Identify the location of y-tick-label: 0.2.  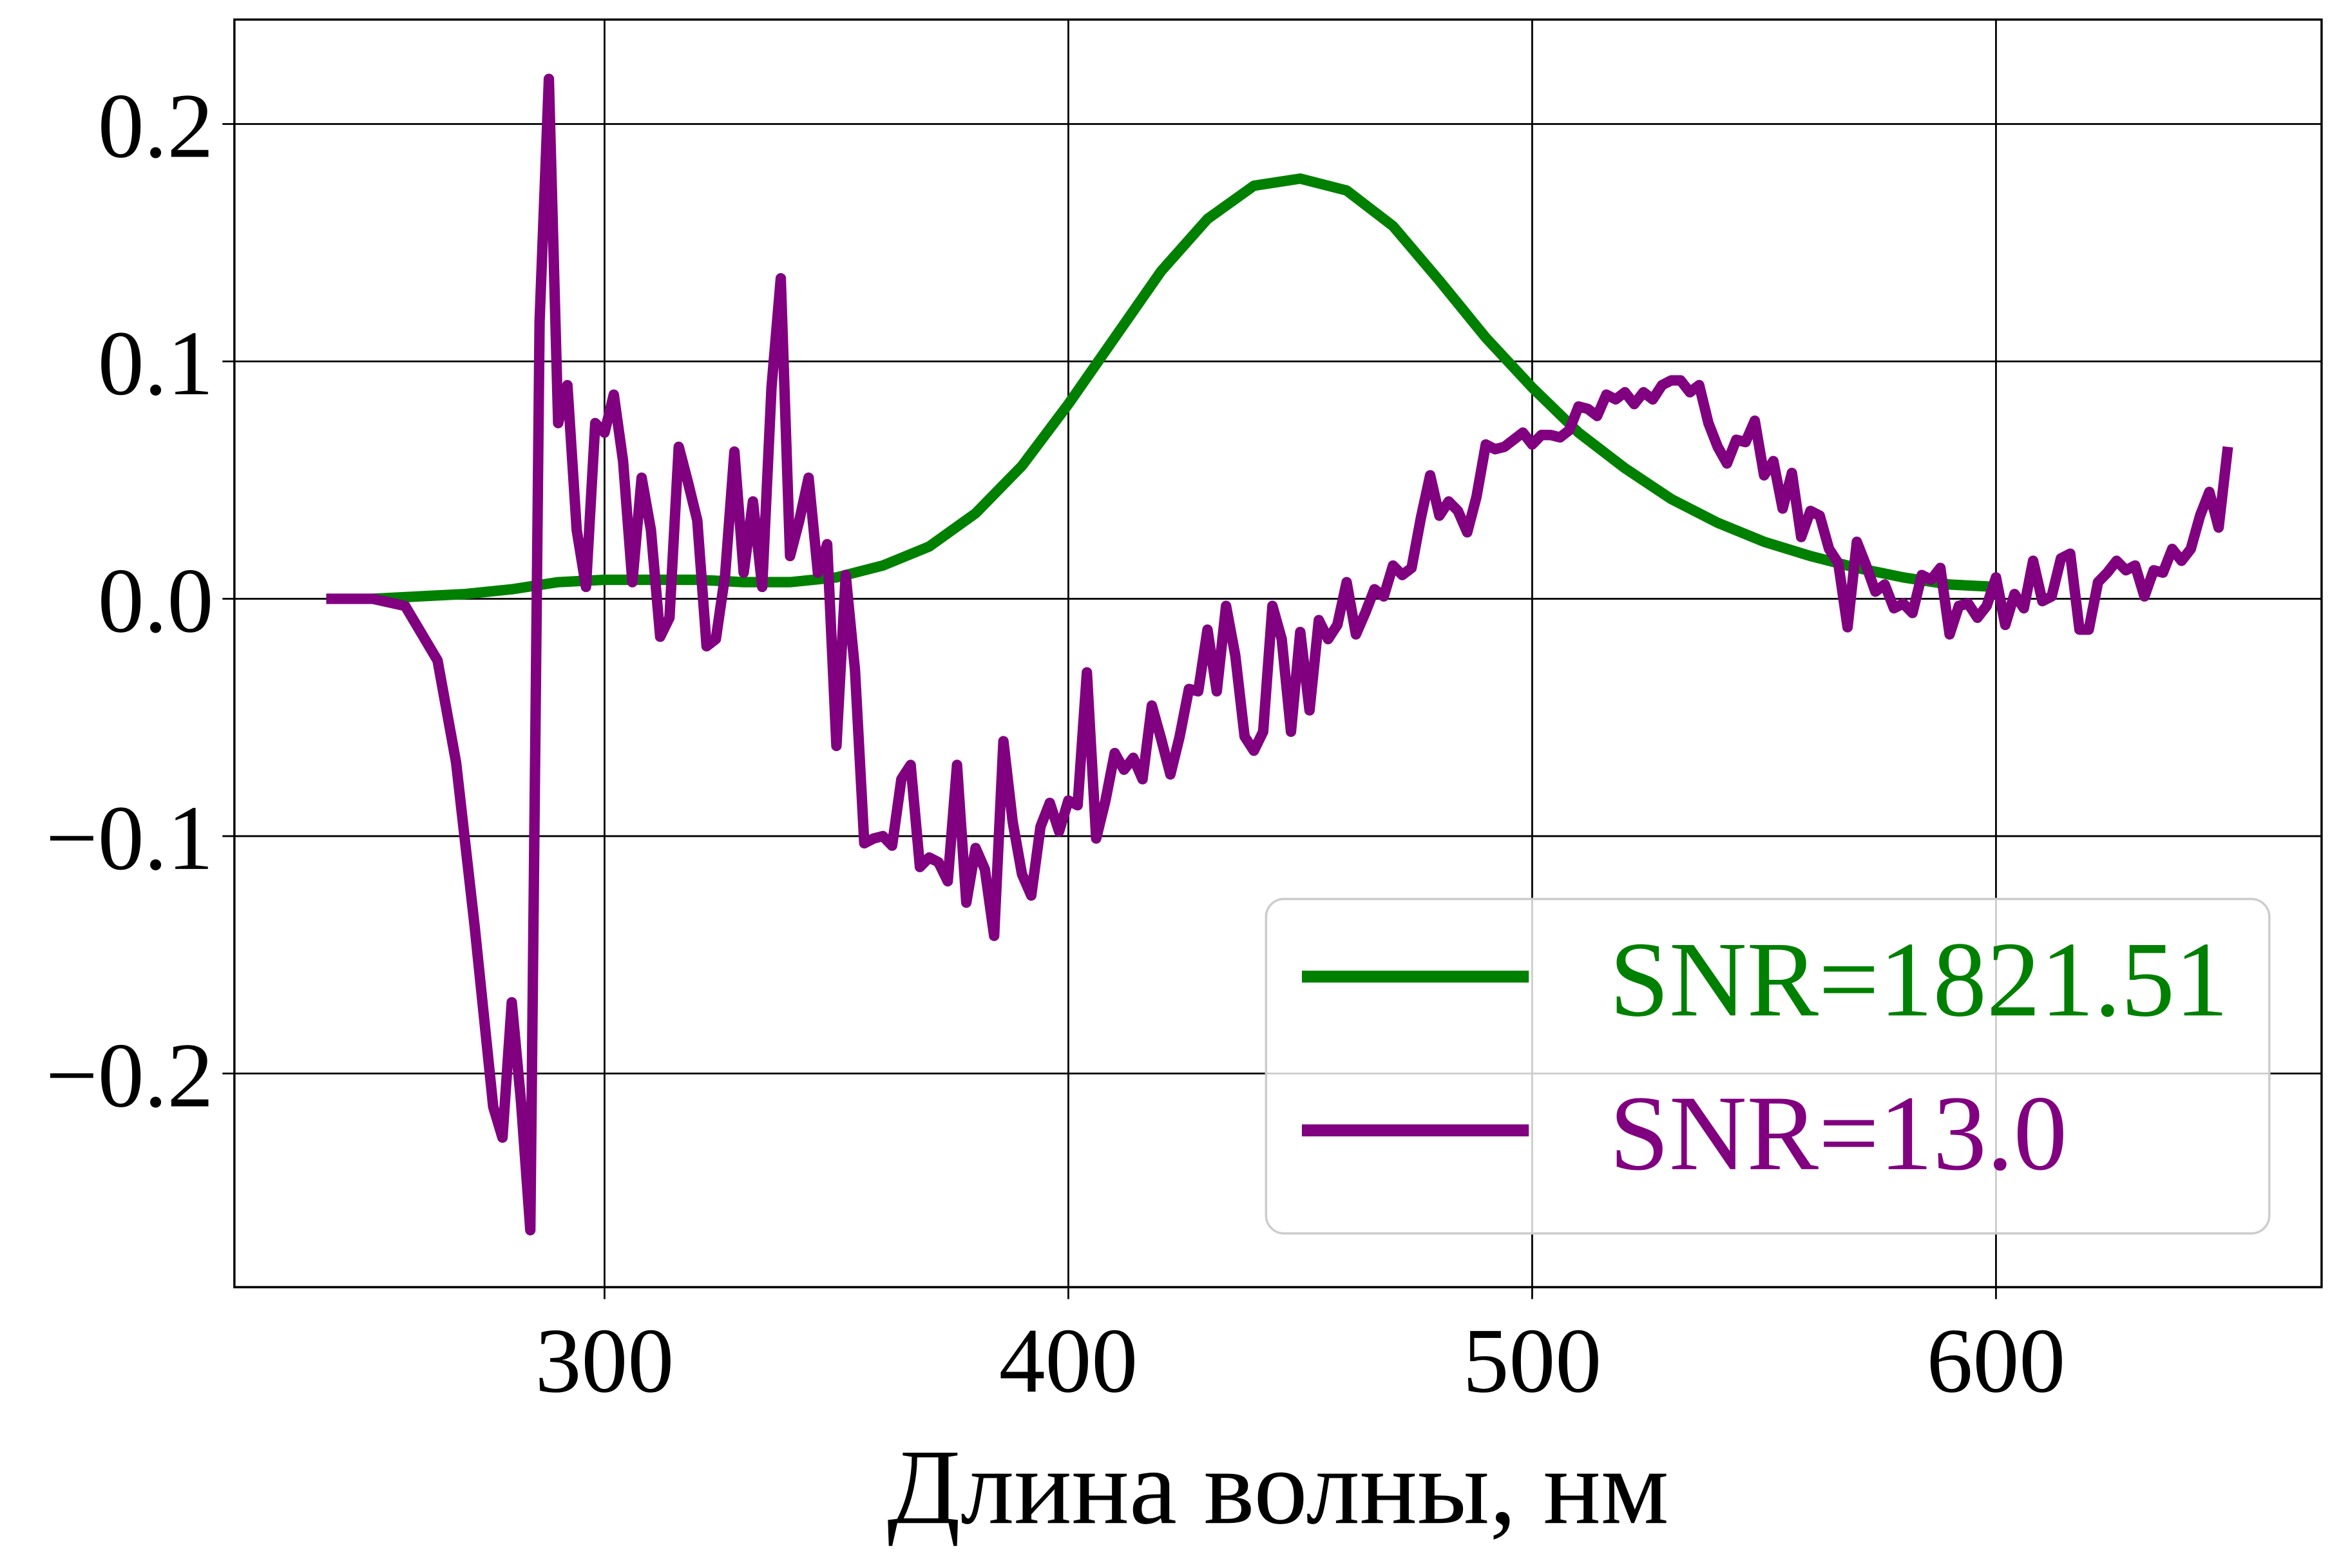
(156, 127).